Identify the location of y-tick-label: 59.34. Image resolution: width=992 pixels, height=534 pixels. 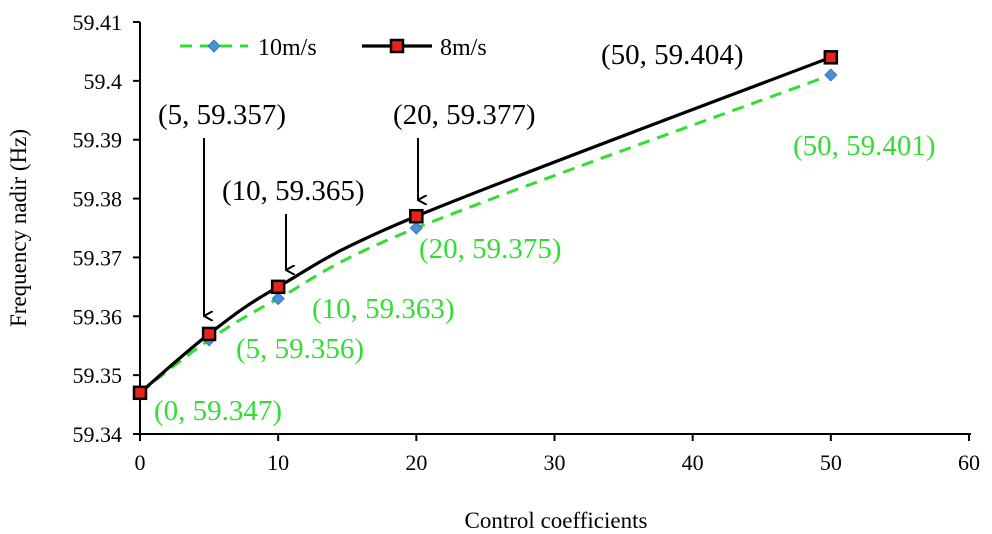
(98, 434).